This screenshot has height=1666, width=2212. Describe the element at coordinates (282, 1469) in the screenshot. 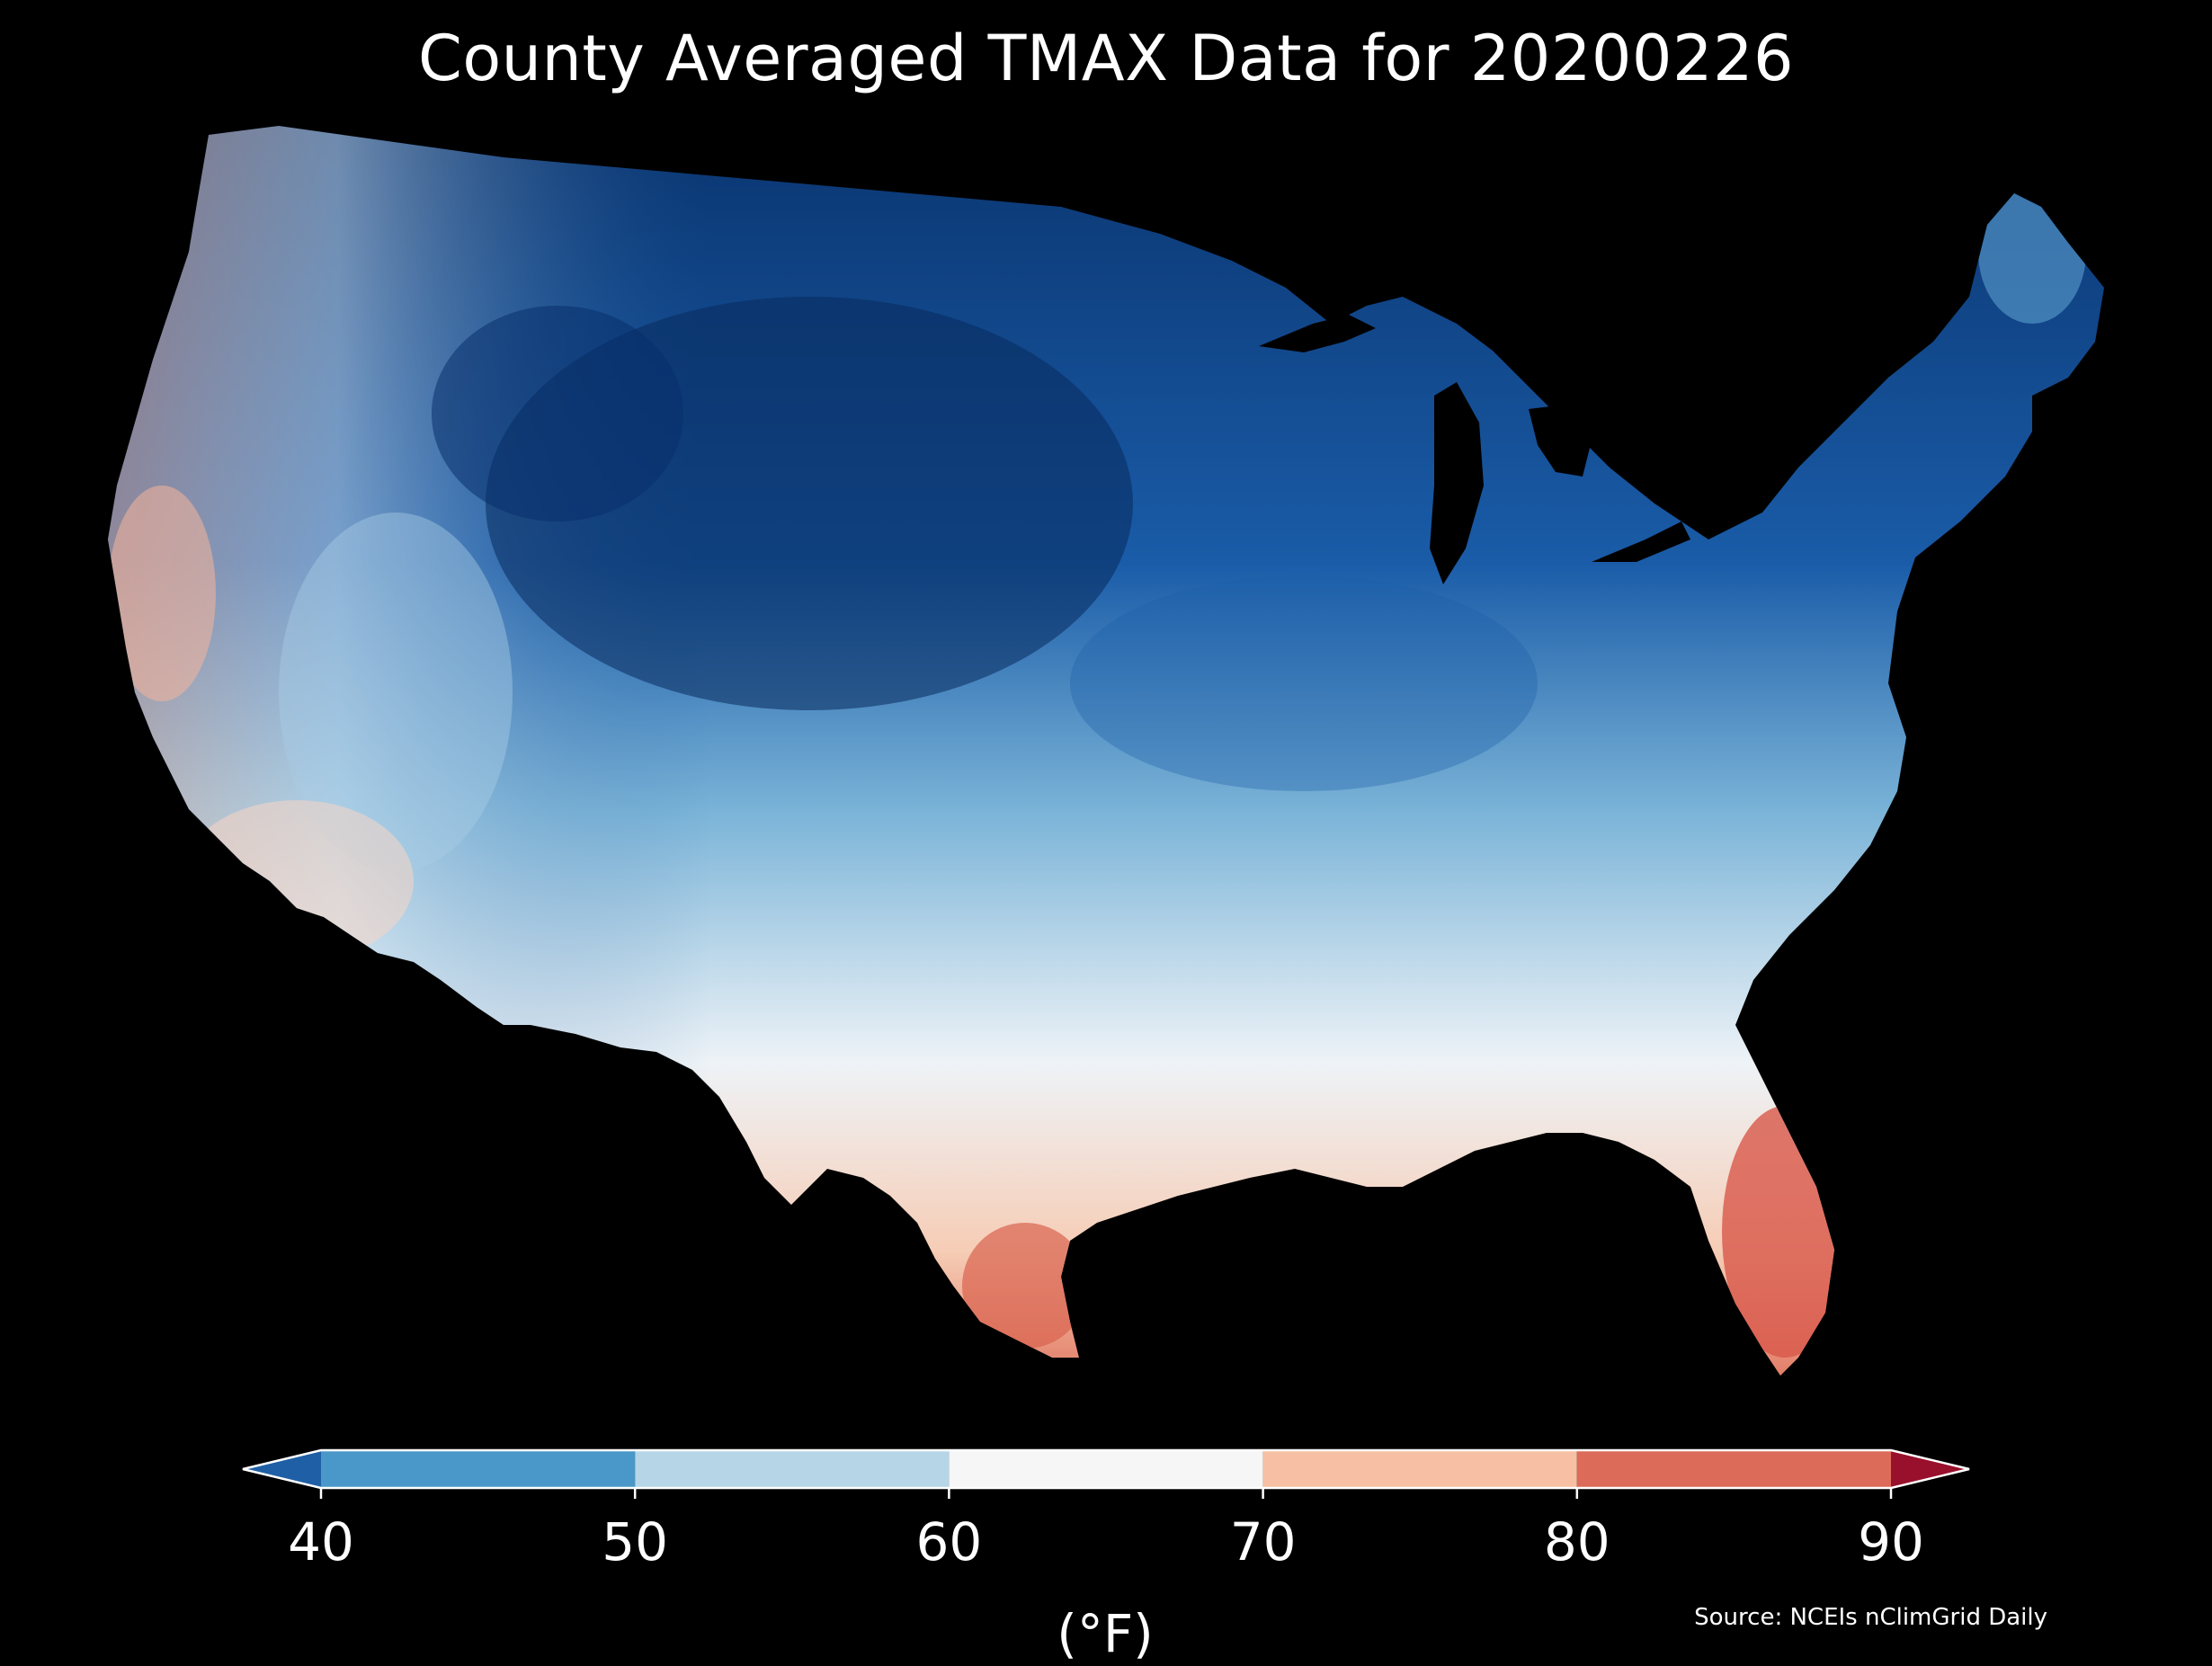

I see `colorbar-low-extension` at that location.